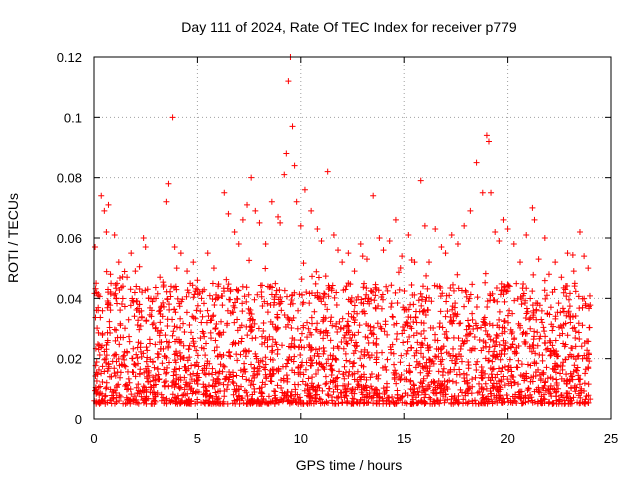 The image size is (640, 480). What do you see at coordinates (611, 438) in the screenshot?
I see `x-tick-label: 25` at bounding box center [611, 438].